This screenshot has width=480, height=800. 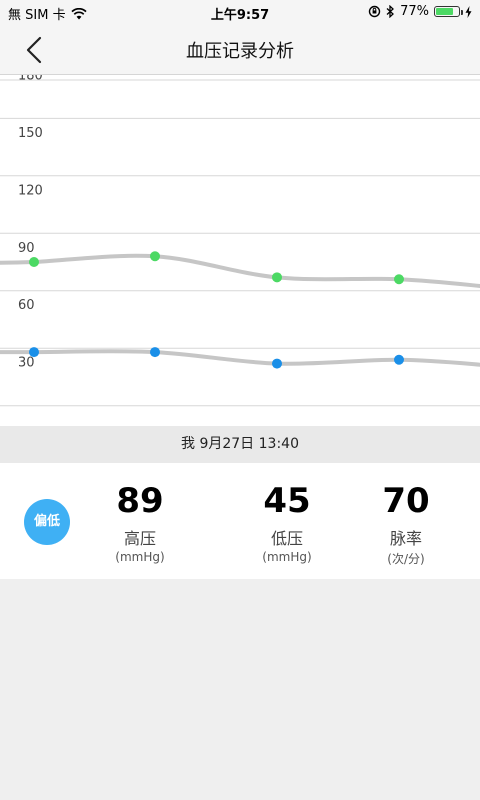 I want to click on status-left: 無 SIM 卡, so click(x=47, y=13).